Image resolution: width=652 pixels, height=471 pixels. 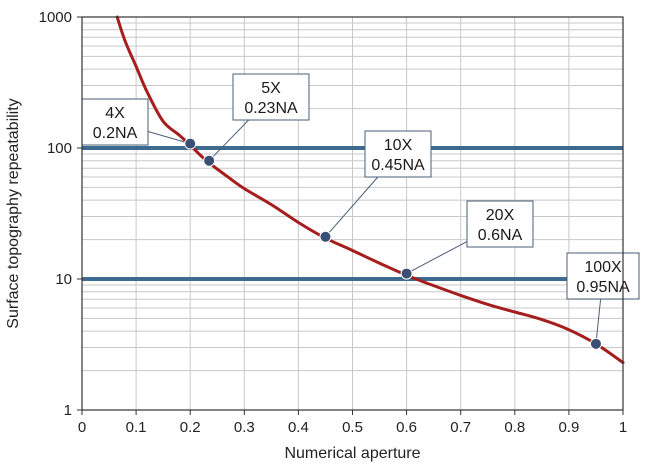 I want to click on x-tick-label: 0.4, so click(x=298, y=427).